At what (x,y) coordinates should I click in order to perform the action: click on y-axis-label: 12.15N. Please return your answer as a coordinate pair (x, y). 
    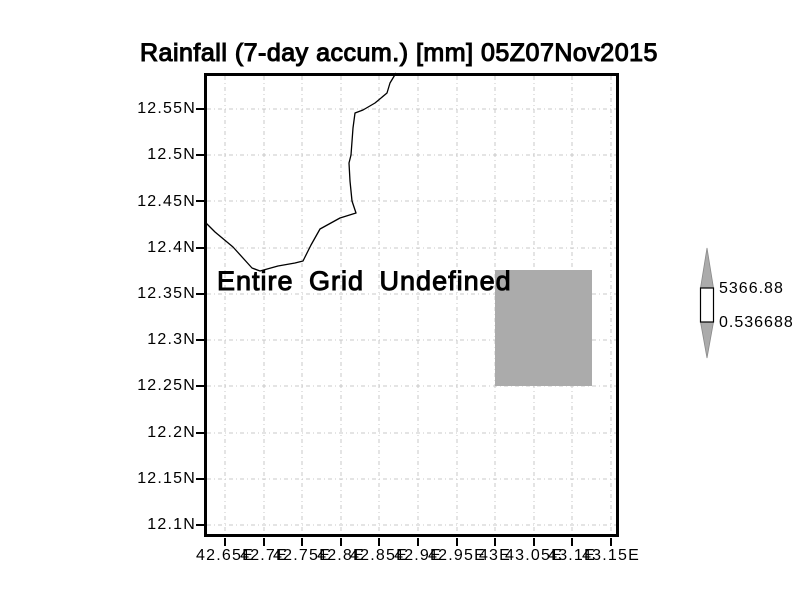
    Looking at the image, I should click on (166, 478).